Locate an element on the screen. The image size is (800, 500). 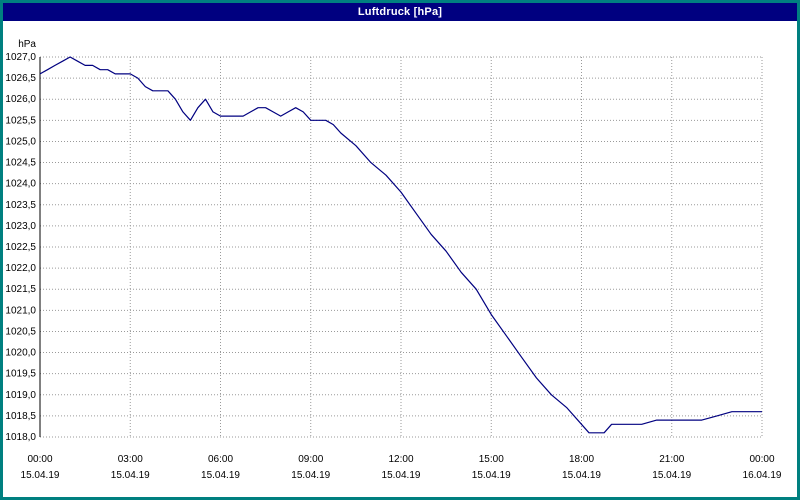
y-axis-unit-label: hPa is located at coordinates (27, 44).